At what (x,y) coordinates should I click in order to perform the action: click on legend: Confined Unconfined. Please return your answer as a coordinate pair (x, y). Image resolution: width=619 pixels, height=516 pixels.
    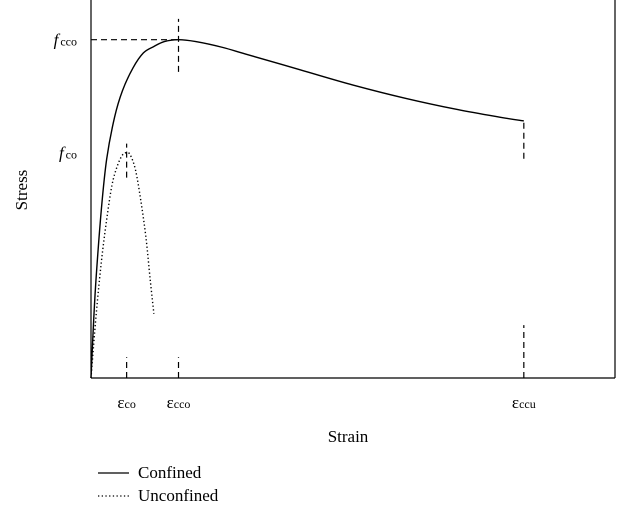
    Looking at the image, I should click on (158, 484).